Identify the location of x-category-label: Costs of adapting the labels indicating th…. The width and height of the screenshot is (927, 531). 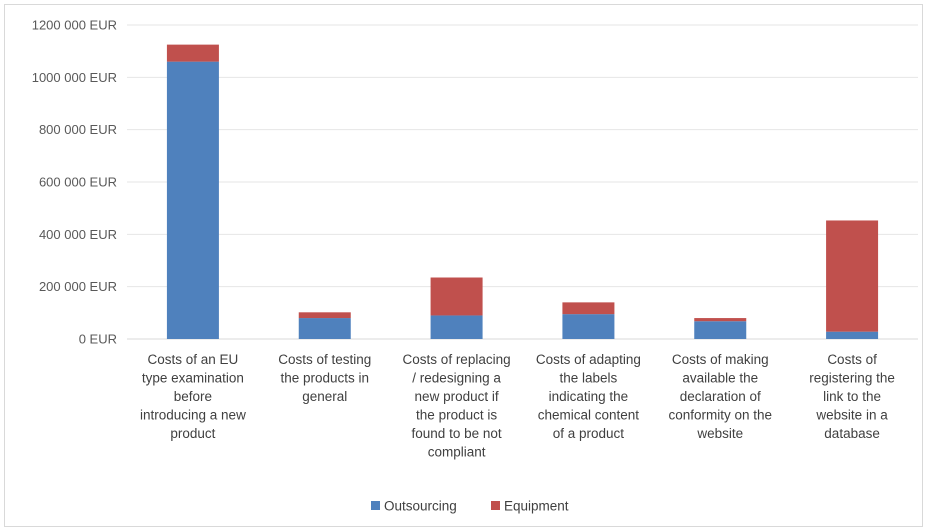
(588, 396).